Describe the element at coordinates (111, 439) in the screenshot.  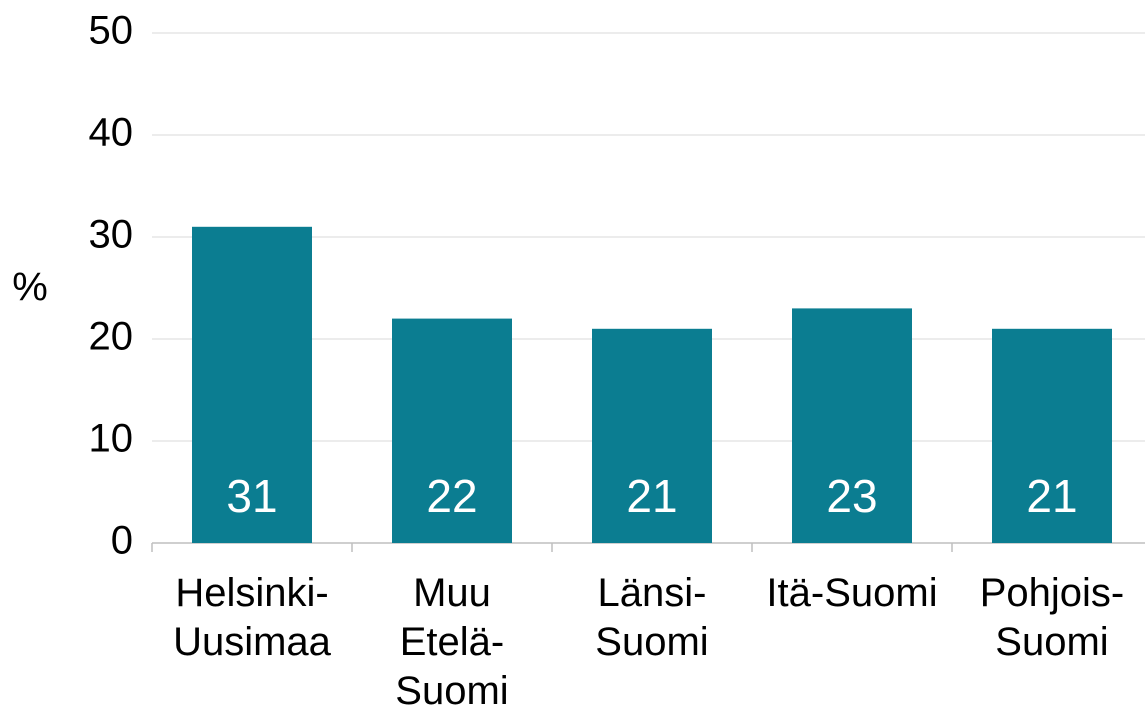
I see `y-tick-label: 10` at that location.